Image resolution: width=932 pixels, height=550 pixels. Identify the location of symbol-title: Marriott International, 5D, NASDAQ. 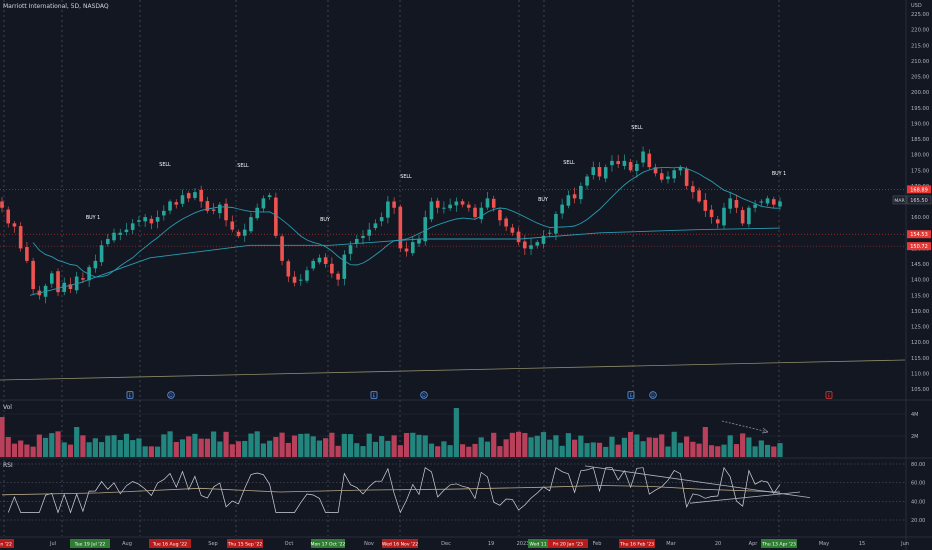
(56, 6).